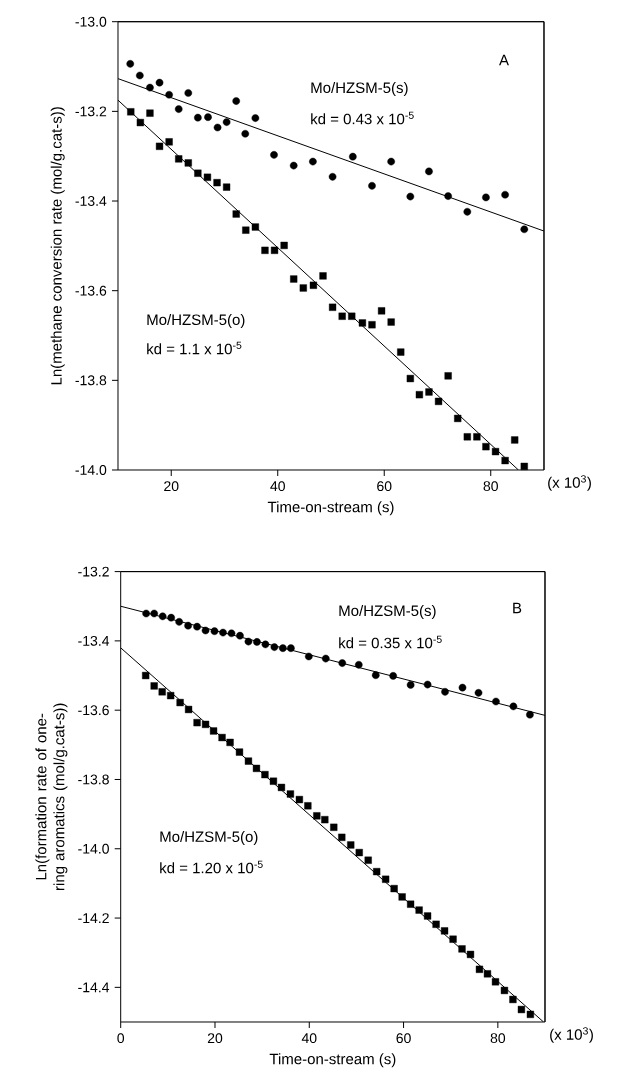 Image resolution: width=620 pixels, height=1085 pixels. Describe the element at coordinates (91, 201) in the screenshot. I see `y-tick-label: -13.4` at that location.